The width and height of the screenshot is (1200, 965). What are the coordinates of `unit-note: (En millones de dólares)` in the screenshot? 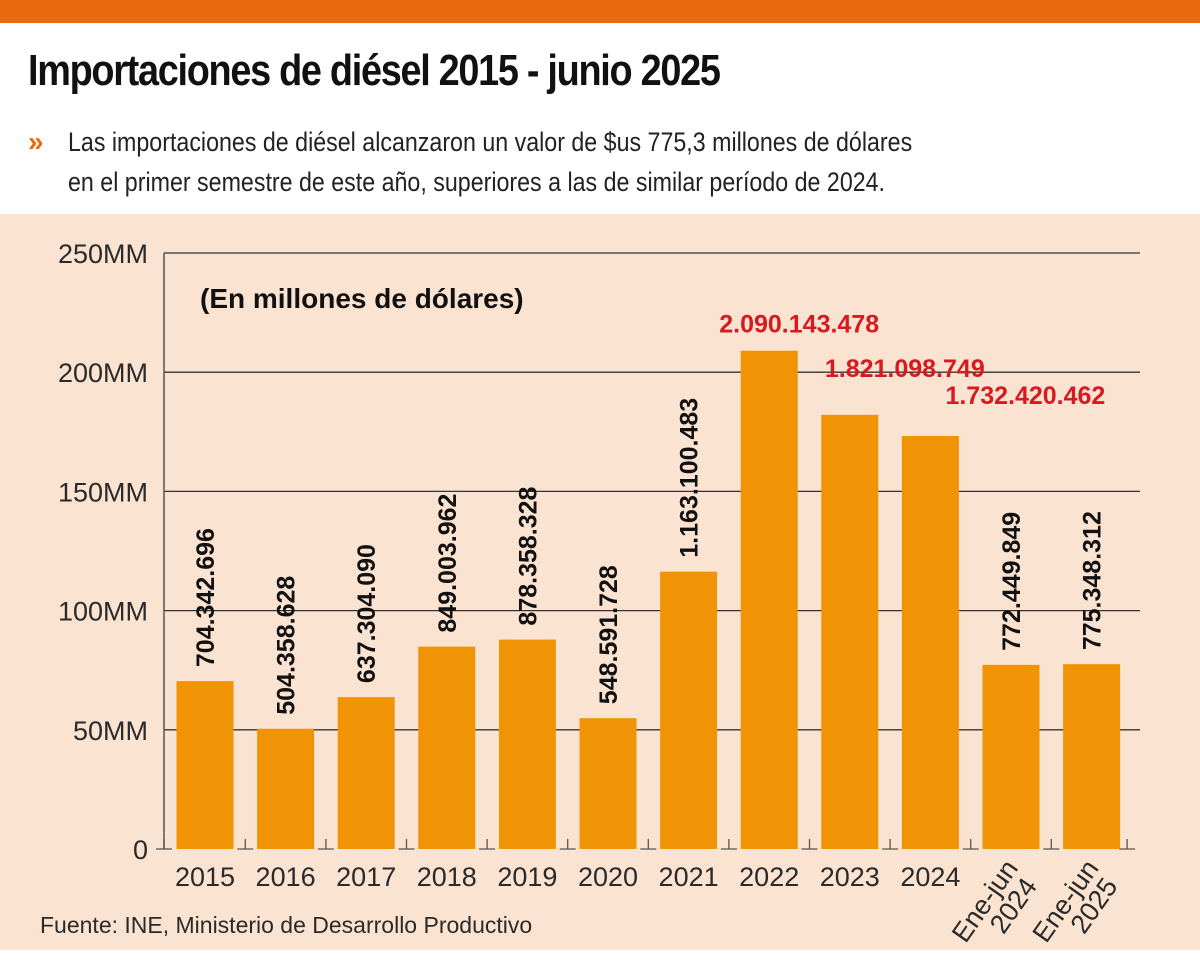 It's located at (362, 298).